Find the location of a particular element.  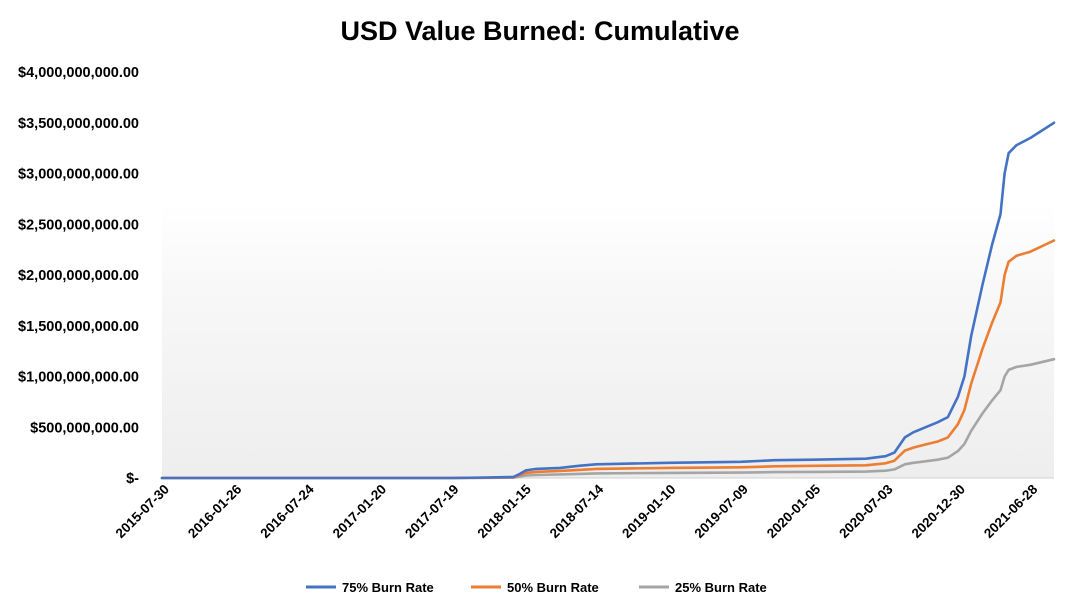

x-tick-label: 2017-01-20 is located at coordinates (359, 511).